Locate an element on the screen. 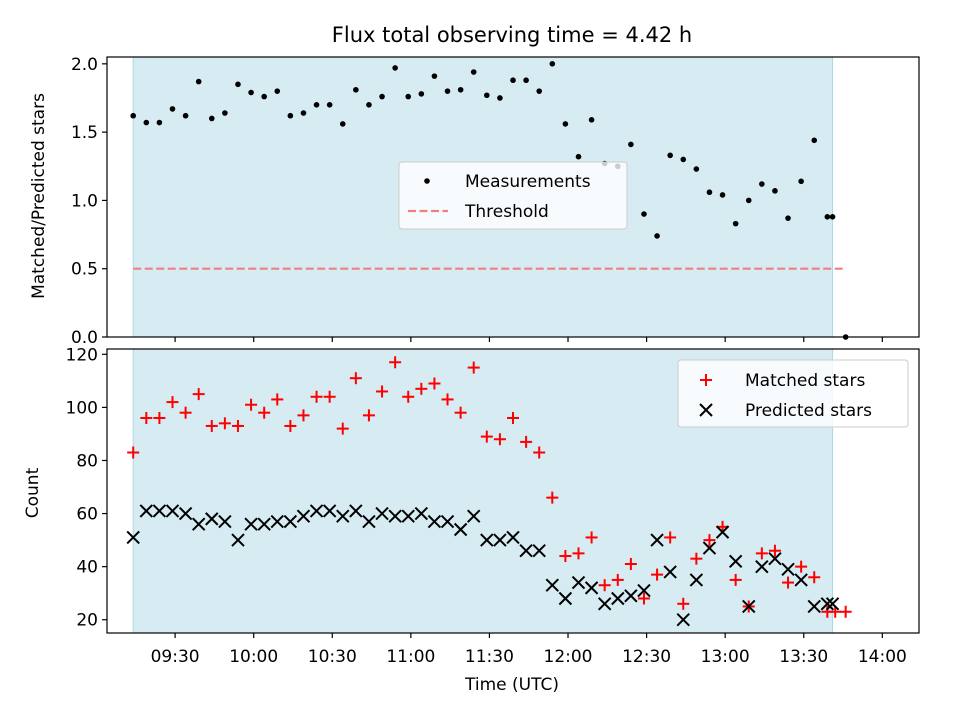 The image size is (960, 720). x-tick-label: 13:30 is located at coordinates (803, 657).